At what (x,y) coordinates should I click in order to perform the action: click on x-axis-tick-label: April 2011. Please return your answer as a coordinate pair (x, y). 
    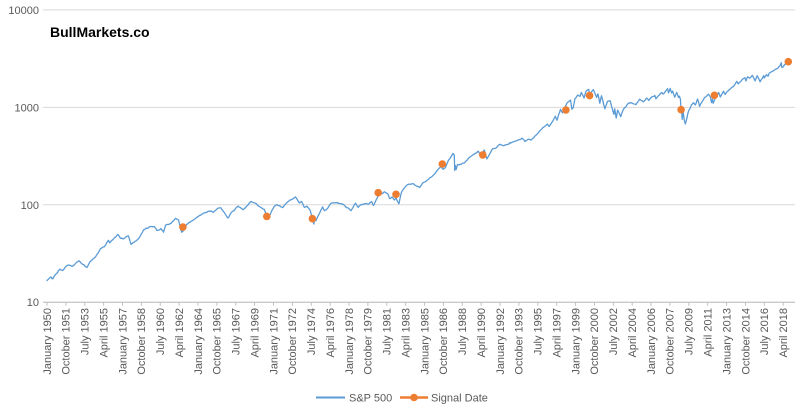
    Looking at the image, I should click on (709, 332).